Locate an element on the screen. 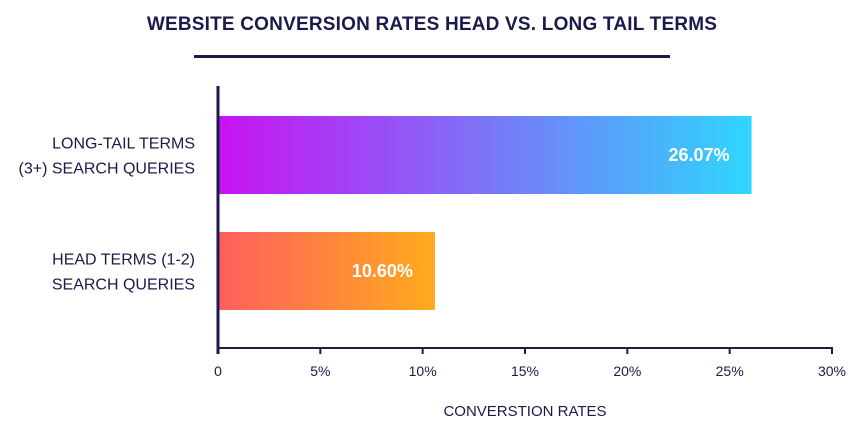 The height and width of the screenshot is (429, 864). category-label-0-1: (3+) SEARCH QUERIES is located at coordinates (107, 169).